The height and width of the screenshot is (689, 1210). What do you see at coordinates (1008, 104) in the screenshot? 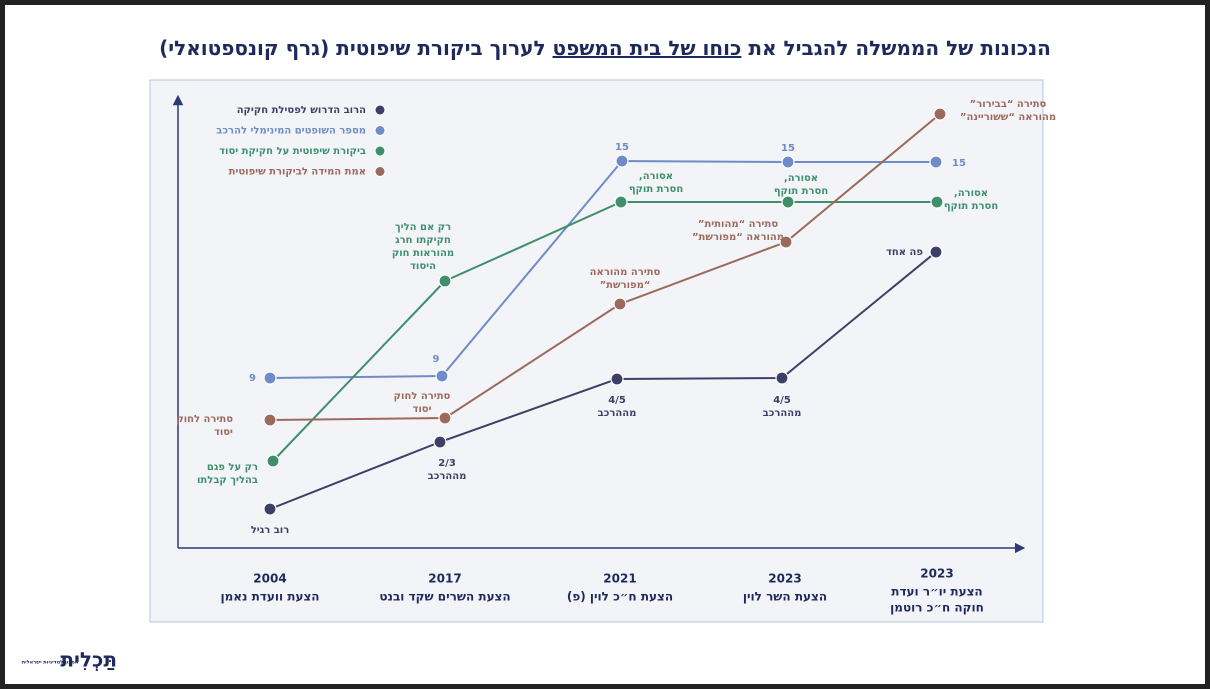
I see `point-label: סתירה “בבירור”` at bounding box center [1008, 104].